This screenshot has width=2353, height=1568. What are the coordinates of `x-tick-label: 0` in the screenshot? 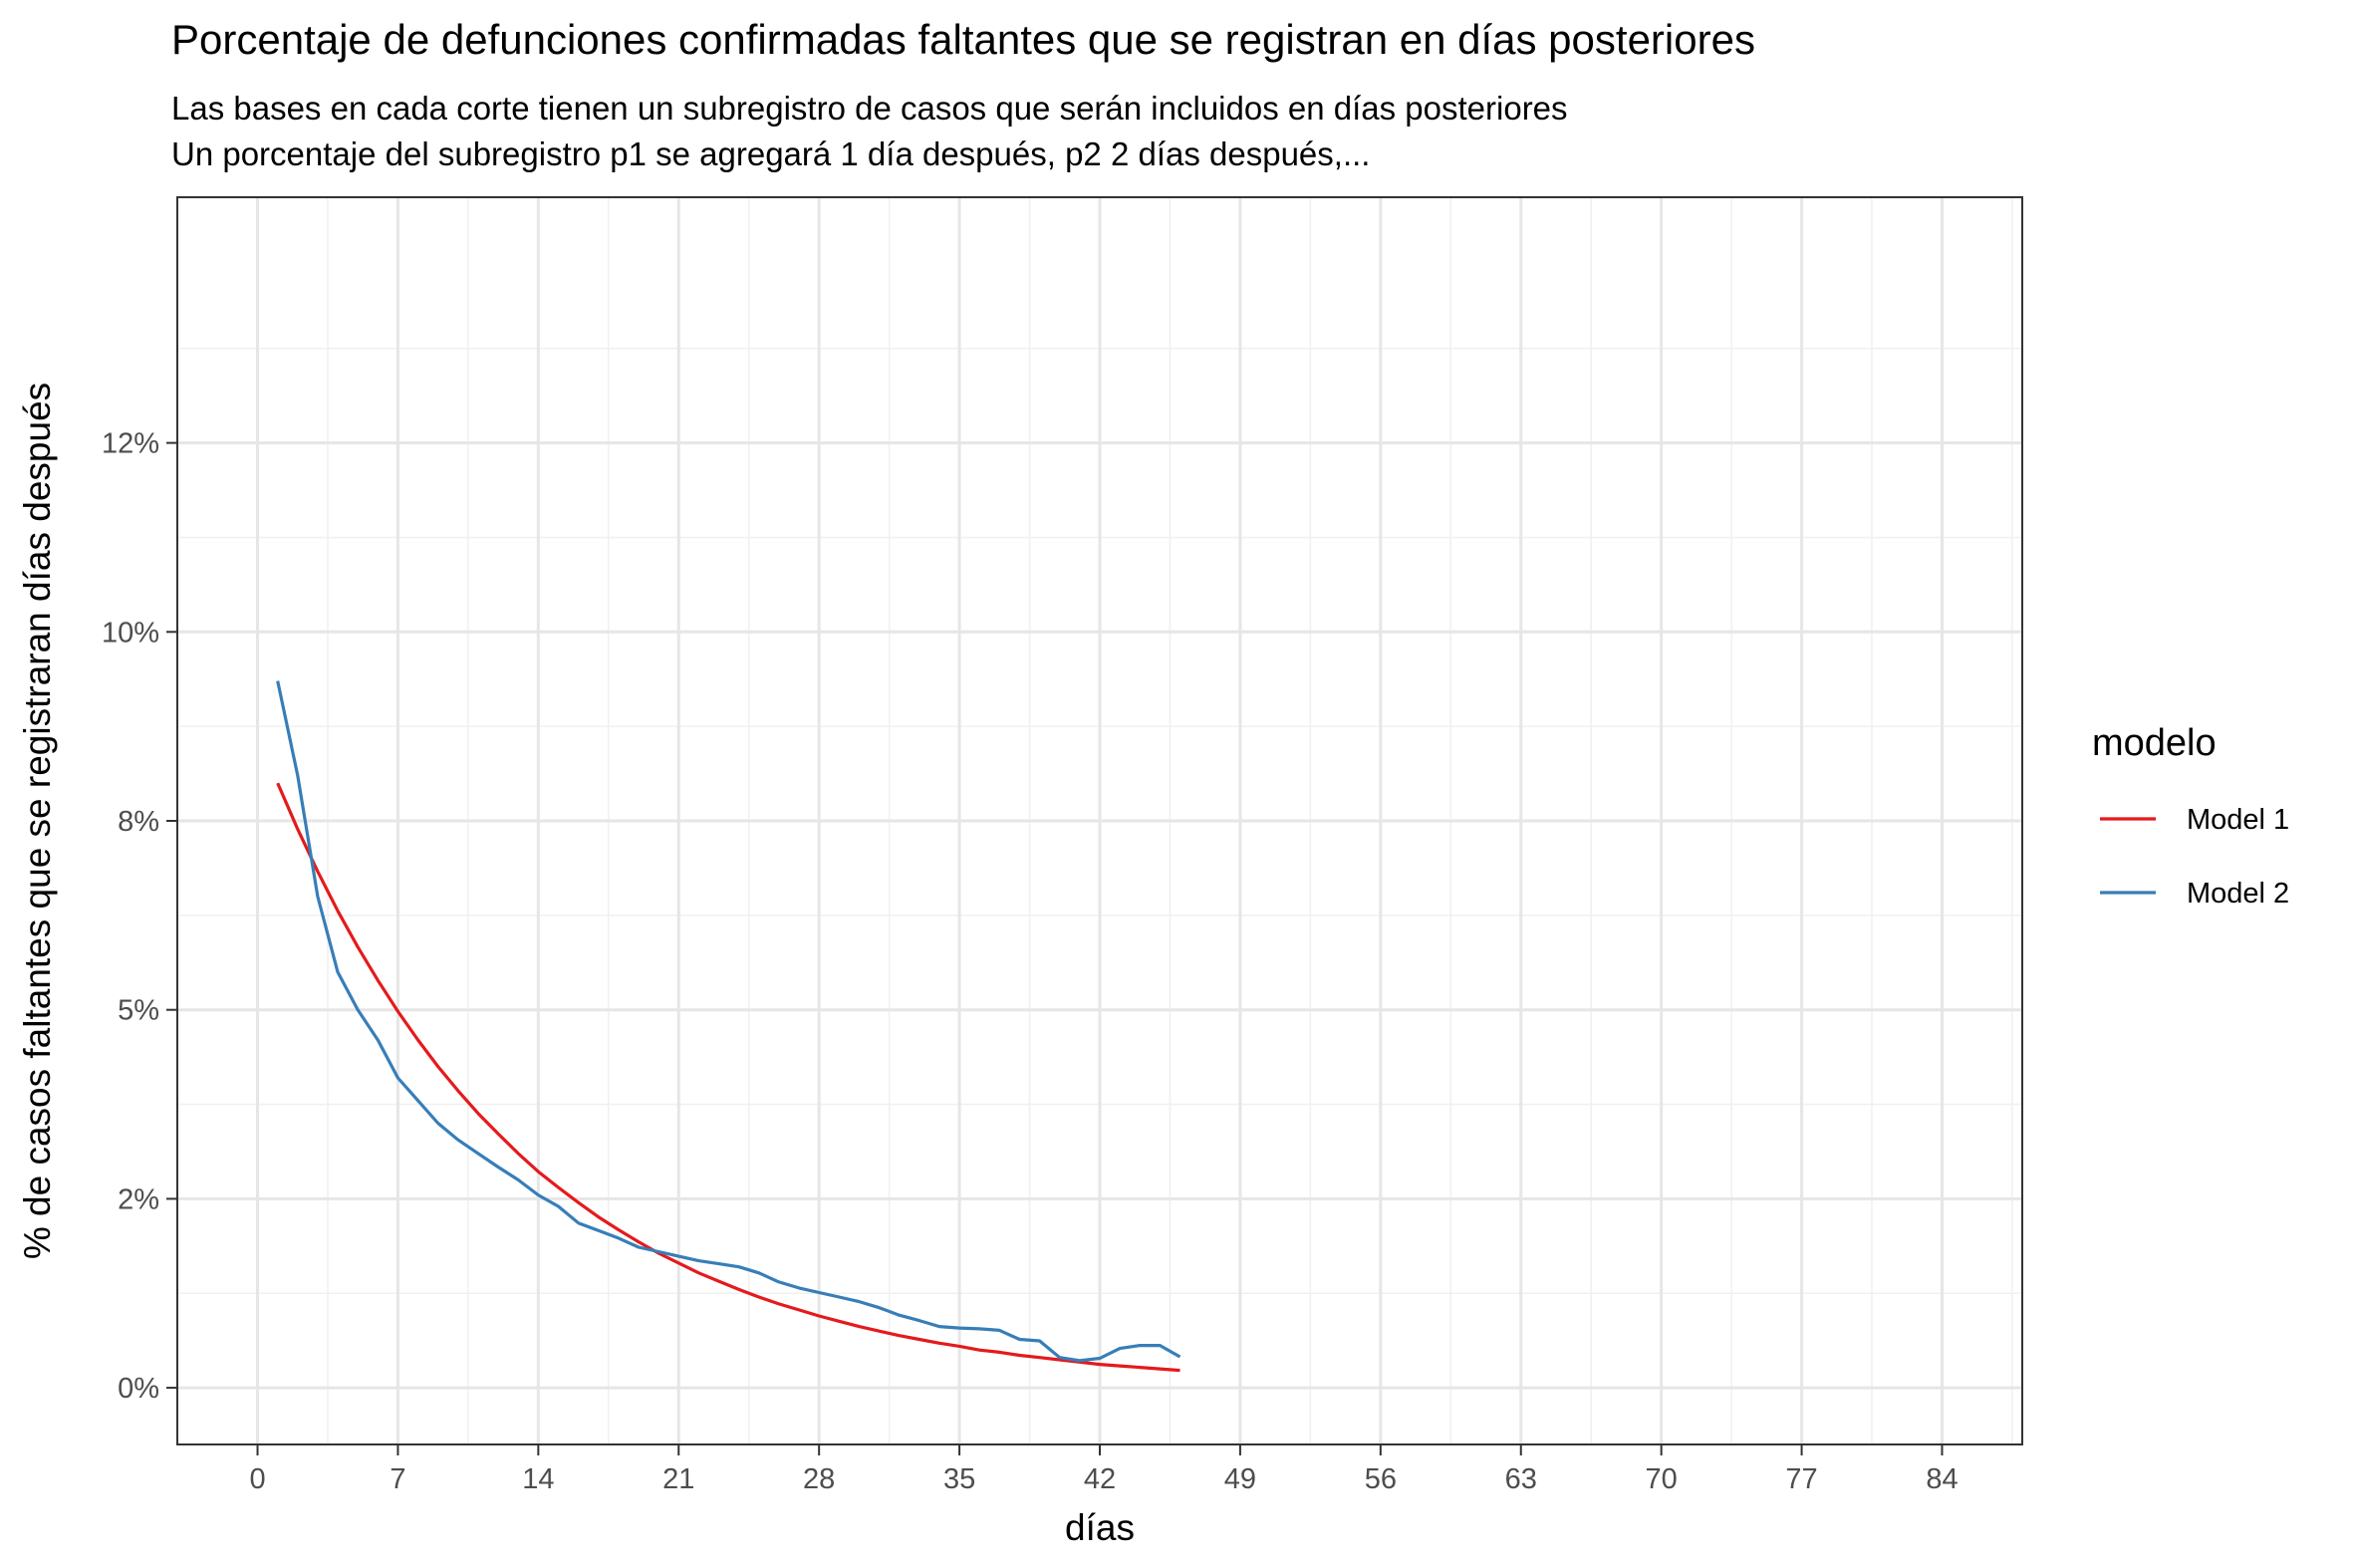 It's located at (257, 1479).